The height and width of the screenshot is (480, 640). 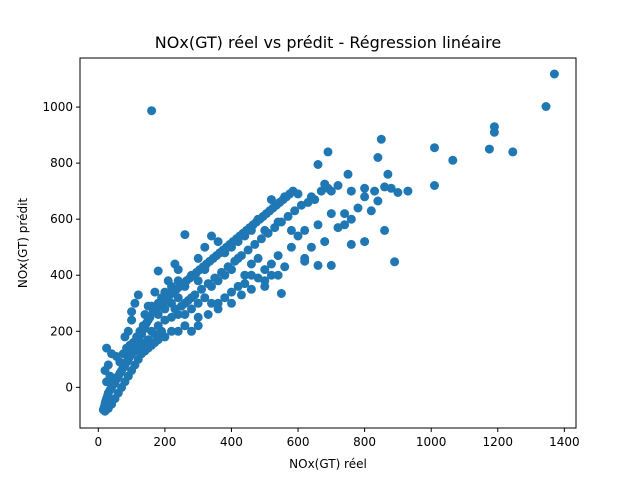 What do you see at coordinates (497, 442) in the screenshot?
I see `x-tick-label: 1200` at bounding box center [497, 442].